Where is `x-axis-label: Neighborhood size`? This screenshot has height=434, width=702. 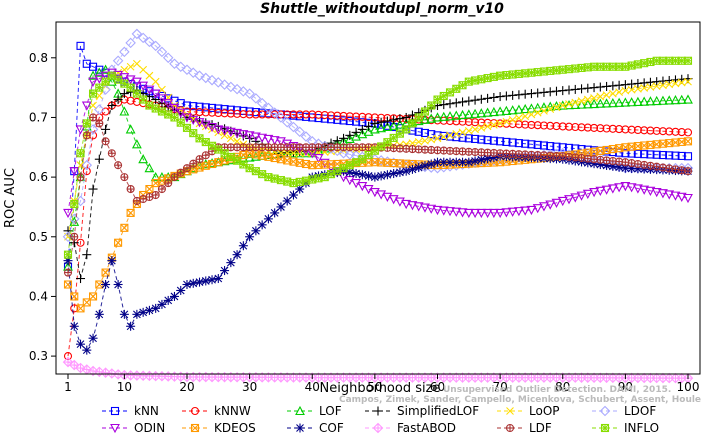 x-axis-label: Neighborhood size is located at coordinates (380, 388).